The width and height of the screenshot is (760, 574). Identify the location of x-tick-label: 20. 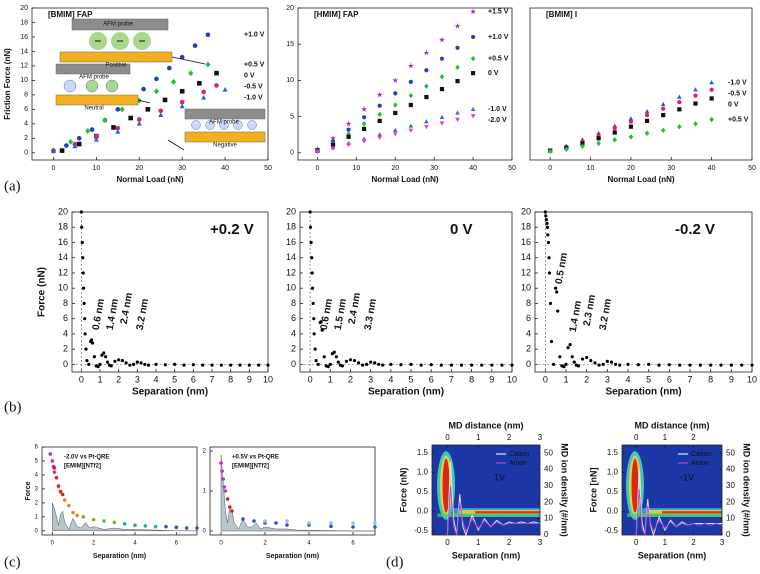
(631, 168).